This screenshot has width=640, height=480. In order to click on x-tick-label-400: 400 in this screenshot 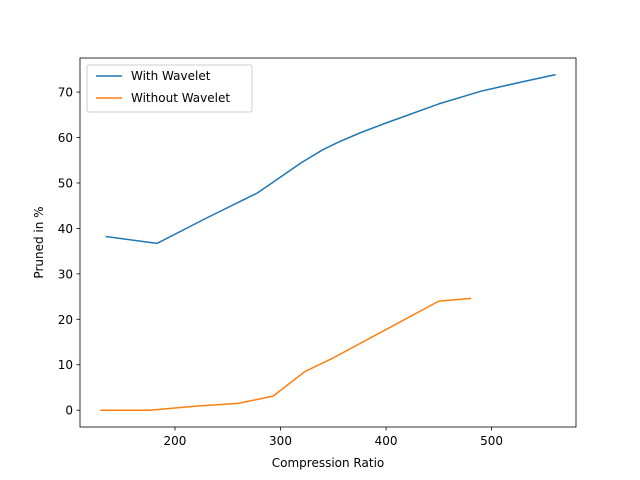, I will do `click(386, 441)`.